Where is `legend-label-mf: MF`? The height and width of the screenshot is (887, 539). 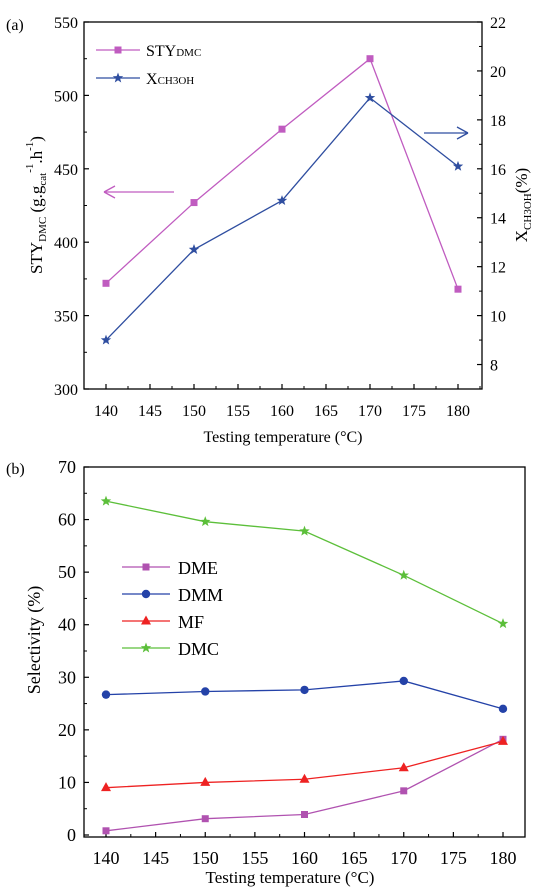
legend-label-mf: MF is located at coordinates (191, 622).